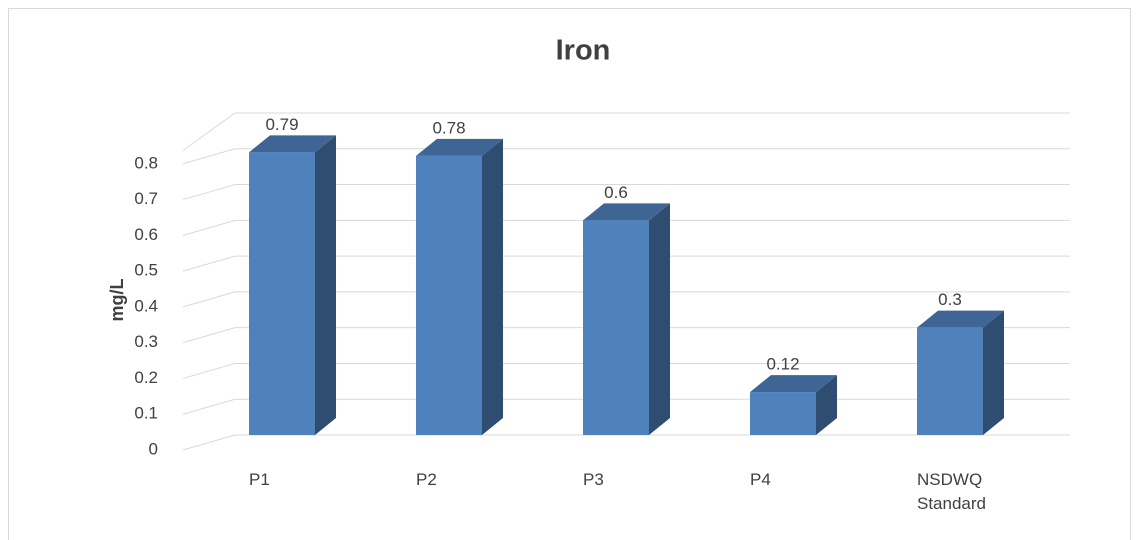 This screenshot has width=1140, height=540. Describe the element at coordinates (782, 364) in the screenshot. I see `data-label: 0.12` at that location.